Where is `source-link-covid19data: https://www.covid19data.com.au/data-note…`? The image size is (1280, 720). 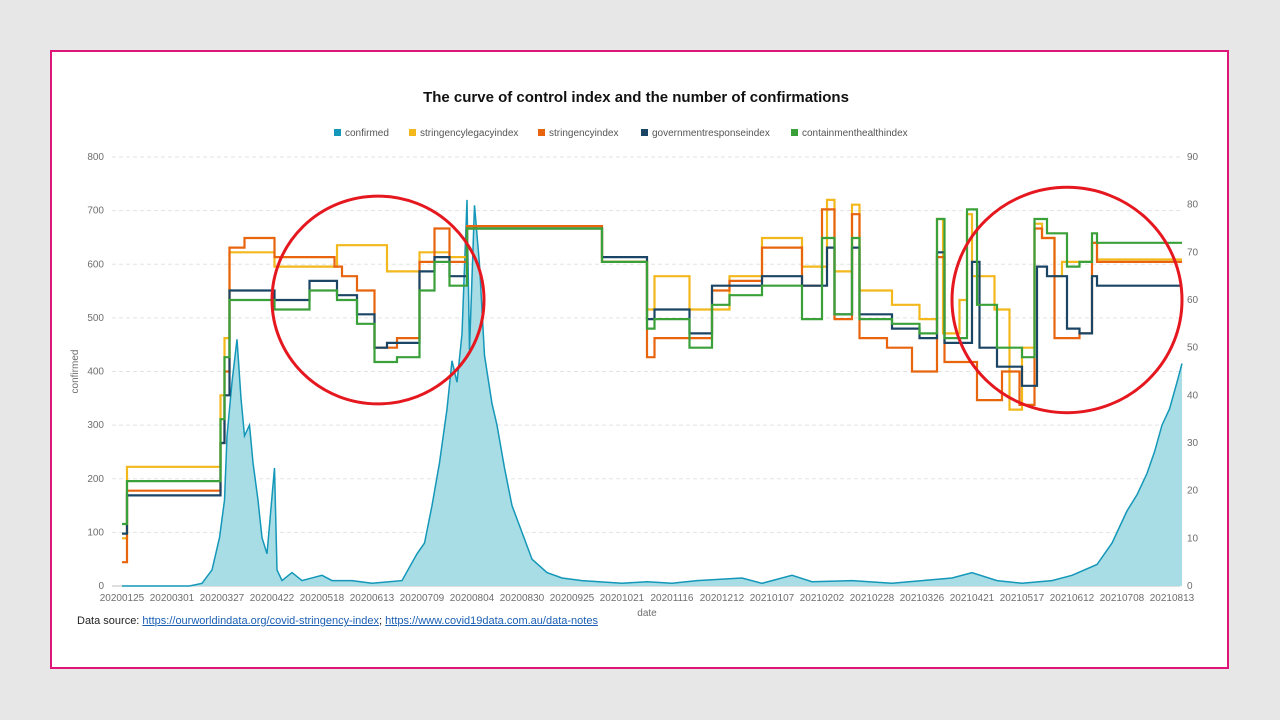
source-link-covid19data: https://www.covid19data.com.au/data-note… is located at coordinates (491, 621).